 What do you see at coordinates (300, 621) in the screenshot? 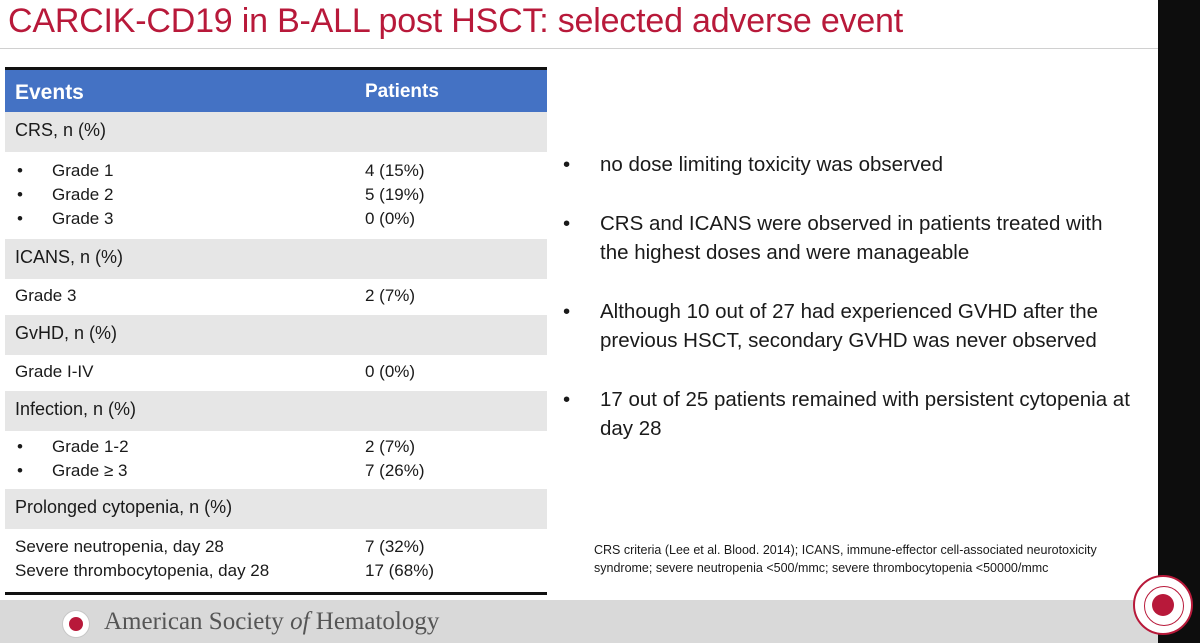
I see `org-name-of: of` at bounding box center [300, 621].